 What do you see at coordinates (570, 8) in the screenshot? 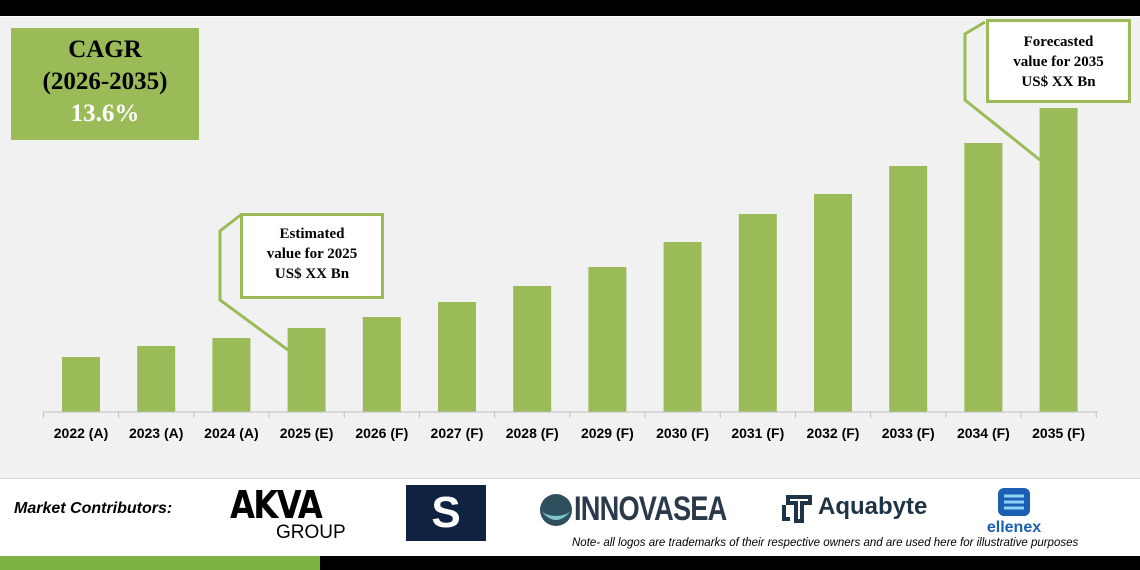
I see `top-banner` at bounding box center [570, 8].